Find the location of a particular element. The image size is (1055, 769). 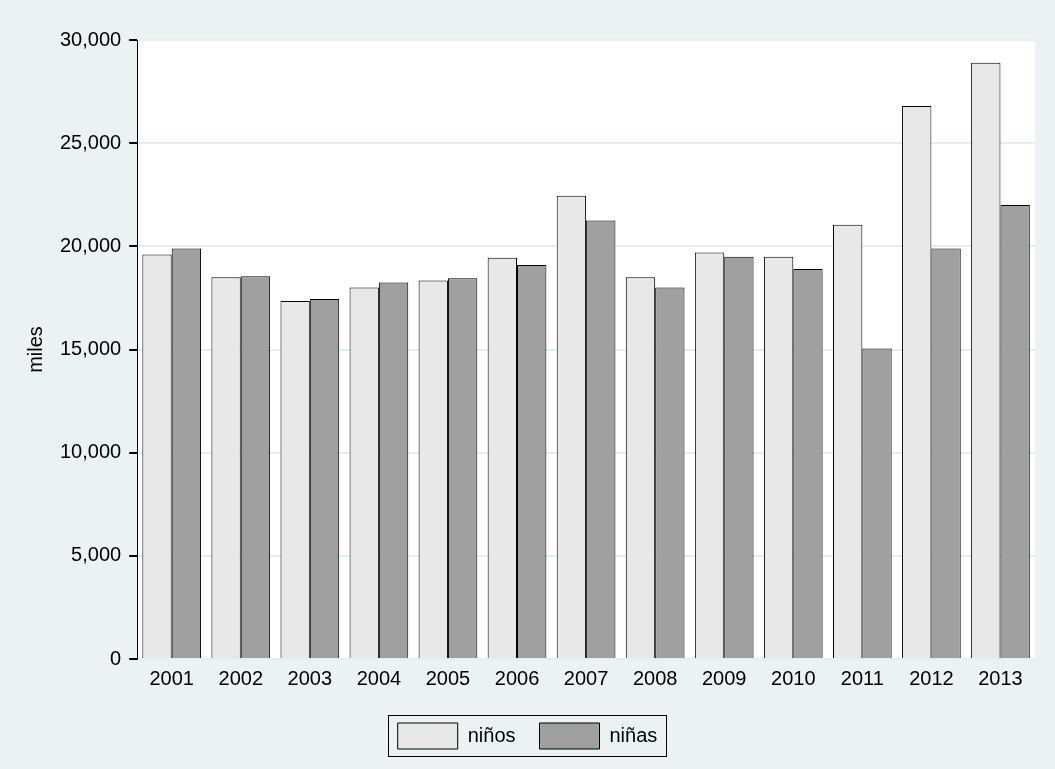

x-tick-label: 2011 is located at coordinates (862, 677).